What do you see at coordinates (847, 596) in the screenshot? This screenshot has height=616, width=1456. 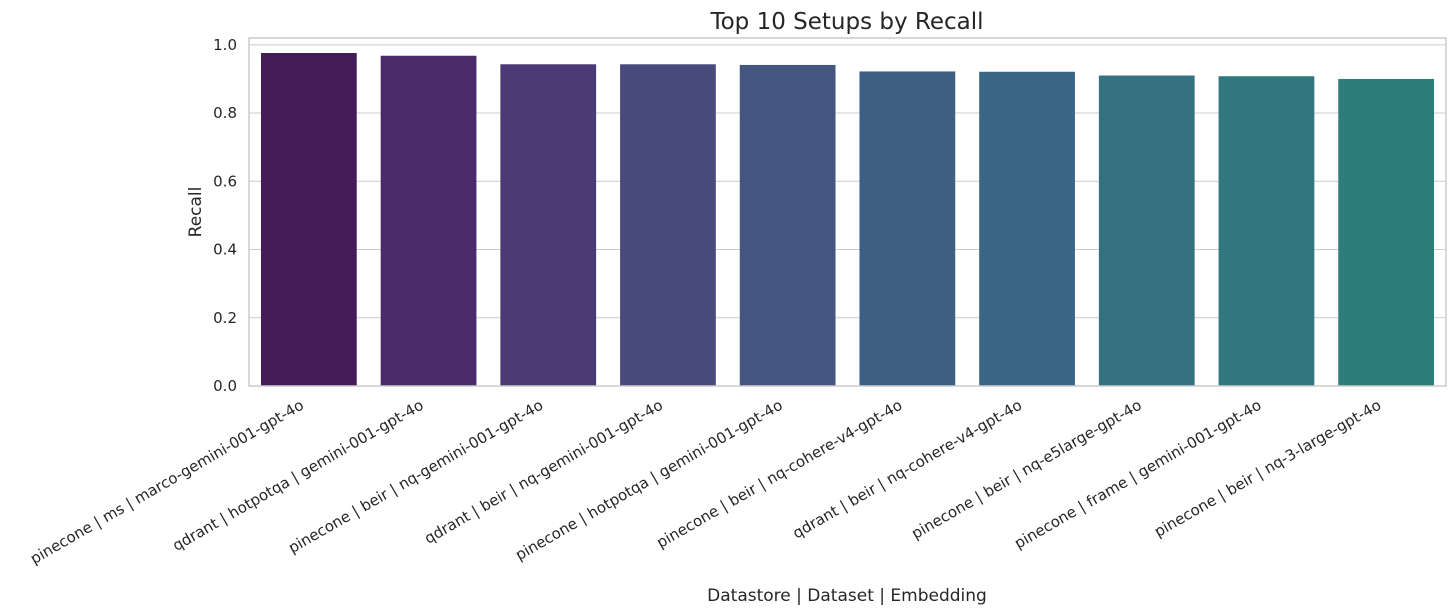 I see `x-axis-label: Datastore | Dataset | Embedding` at bounding box center [847, 596].